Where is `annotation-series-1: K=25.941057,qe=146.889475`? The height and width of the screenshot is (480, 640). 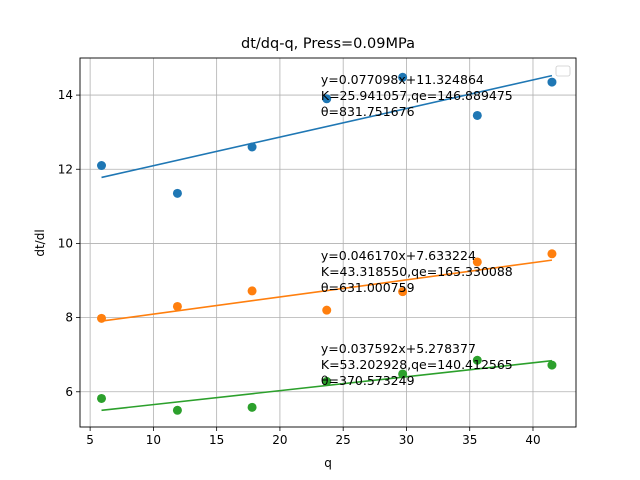 annotation-series-1: K=25.941057,qe=146.889475 is located at coordinates (417, 95).